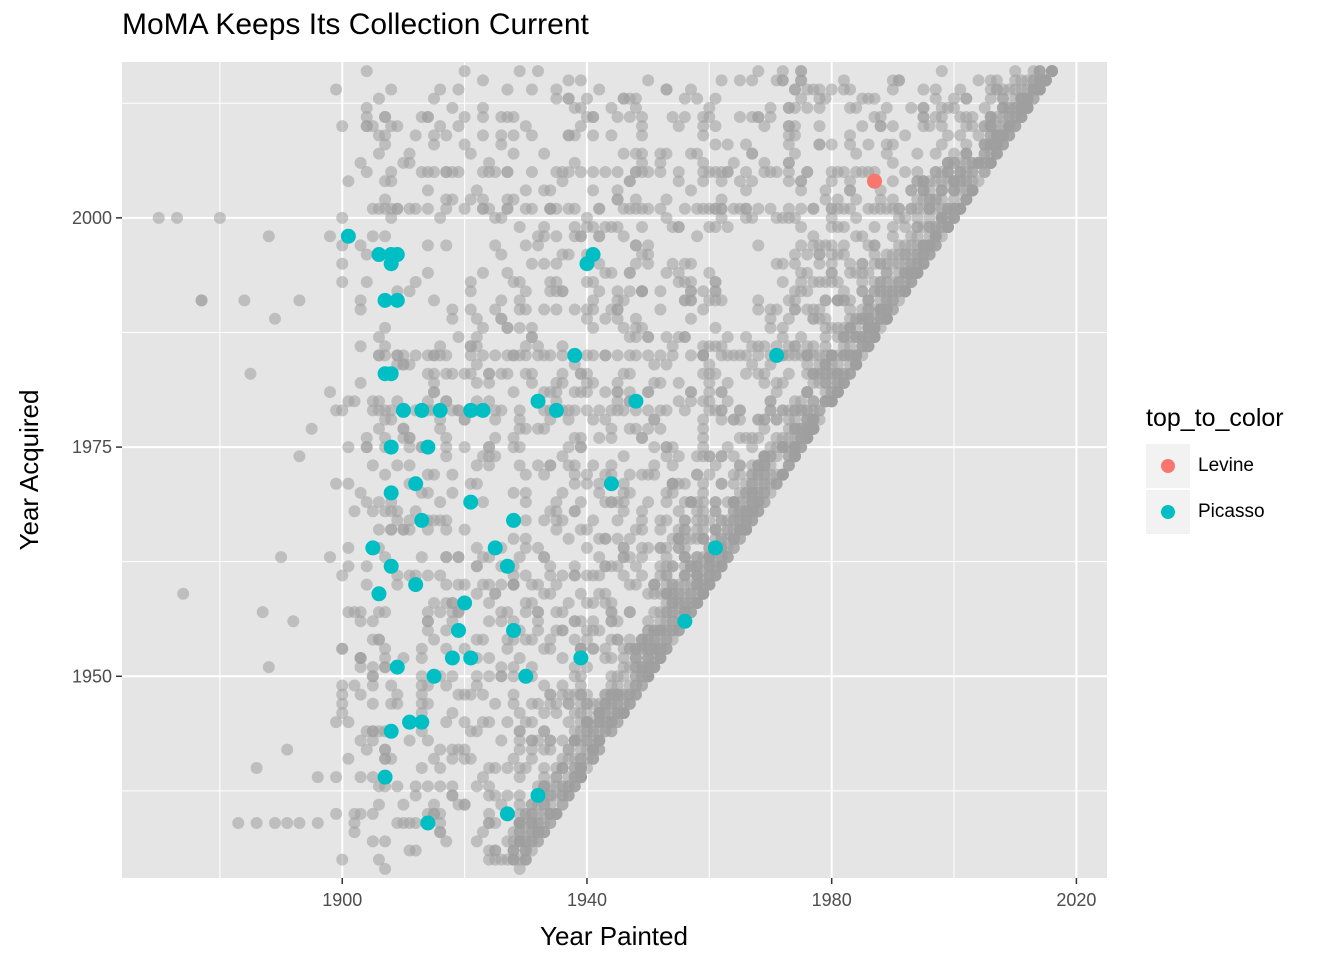  What do you see at coordinates (709, 894) in the screenshot?
I see `x-axis-ticks: 1900 1940 1980 2020` at bounding box center [709, 894].